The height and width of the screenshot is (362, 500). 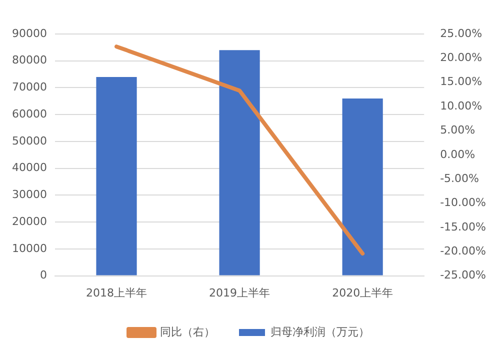 I want to click on y2-tick-label: -25.00%, so click(x=463, y=275).